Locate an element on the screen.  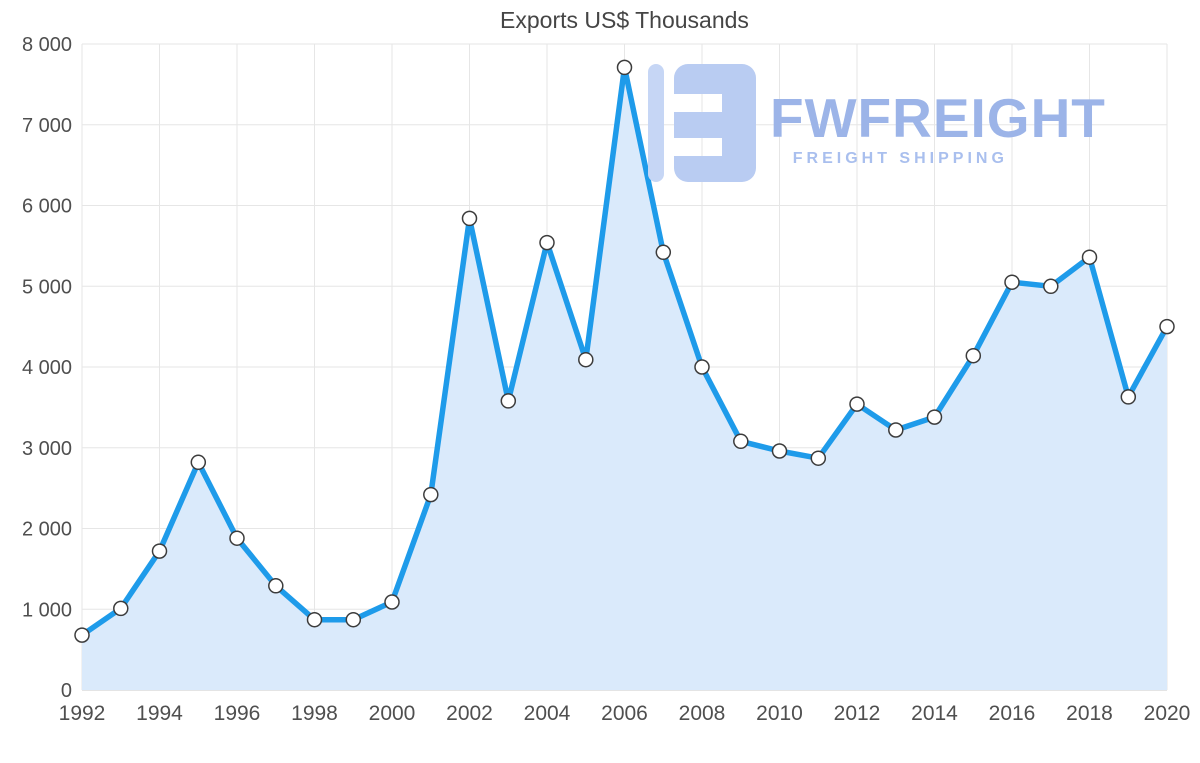
x-axis-label: 2000 is located at coordinates (392, 713).